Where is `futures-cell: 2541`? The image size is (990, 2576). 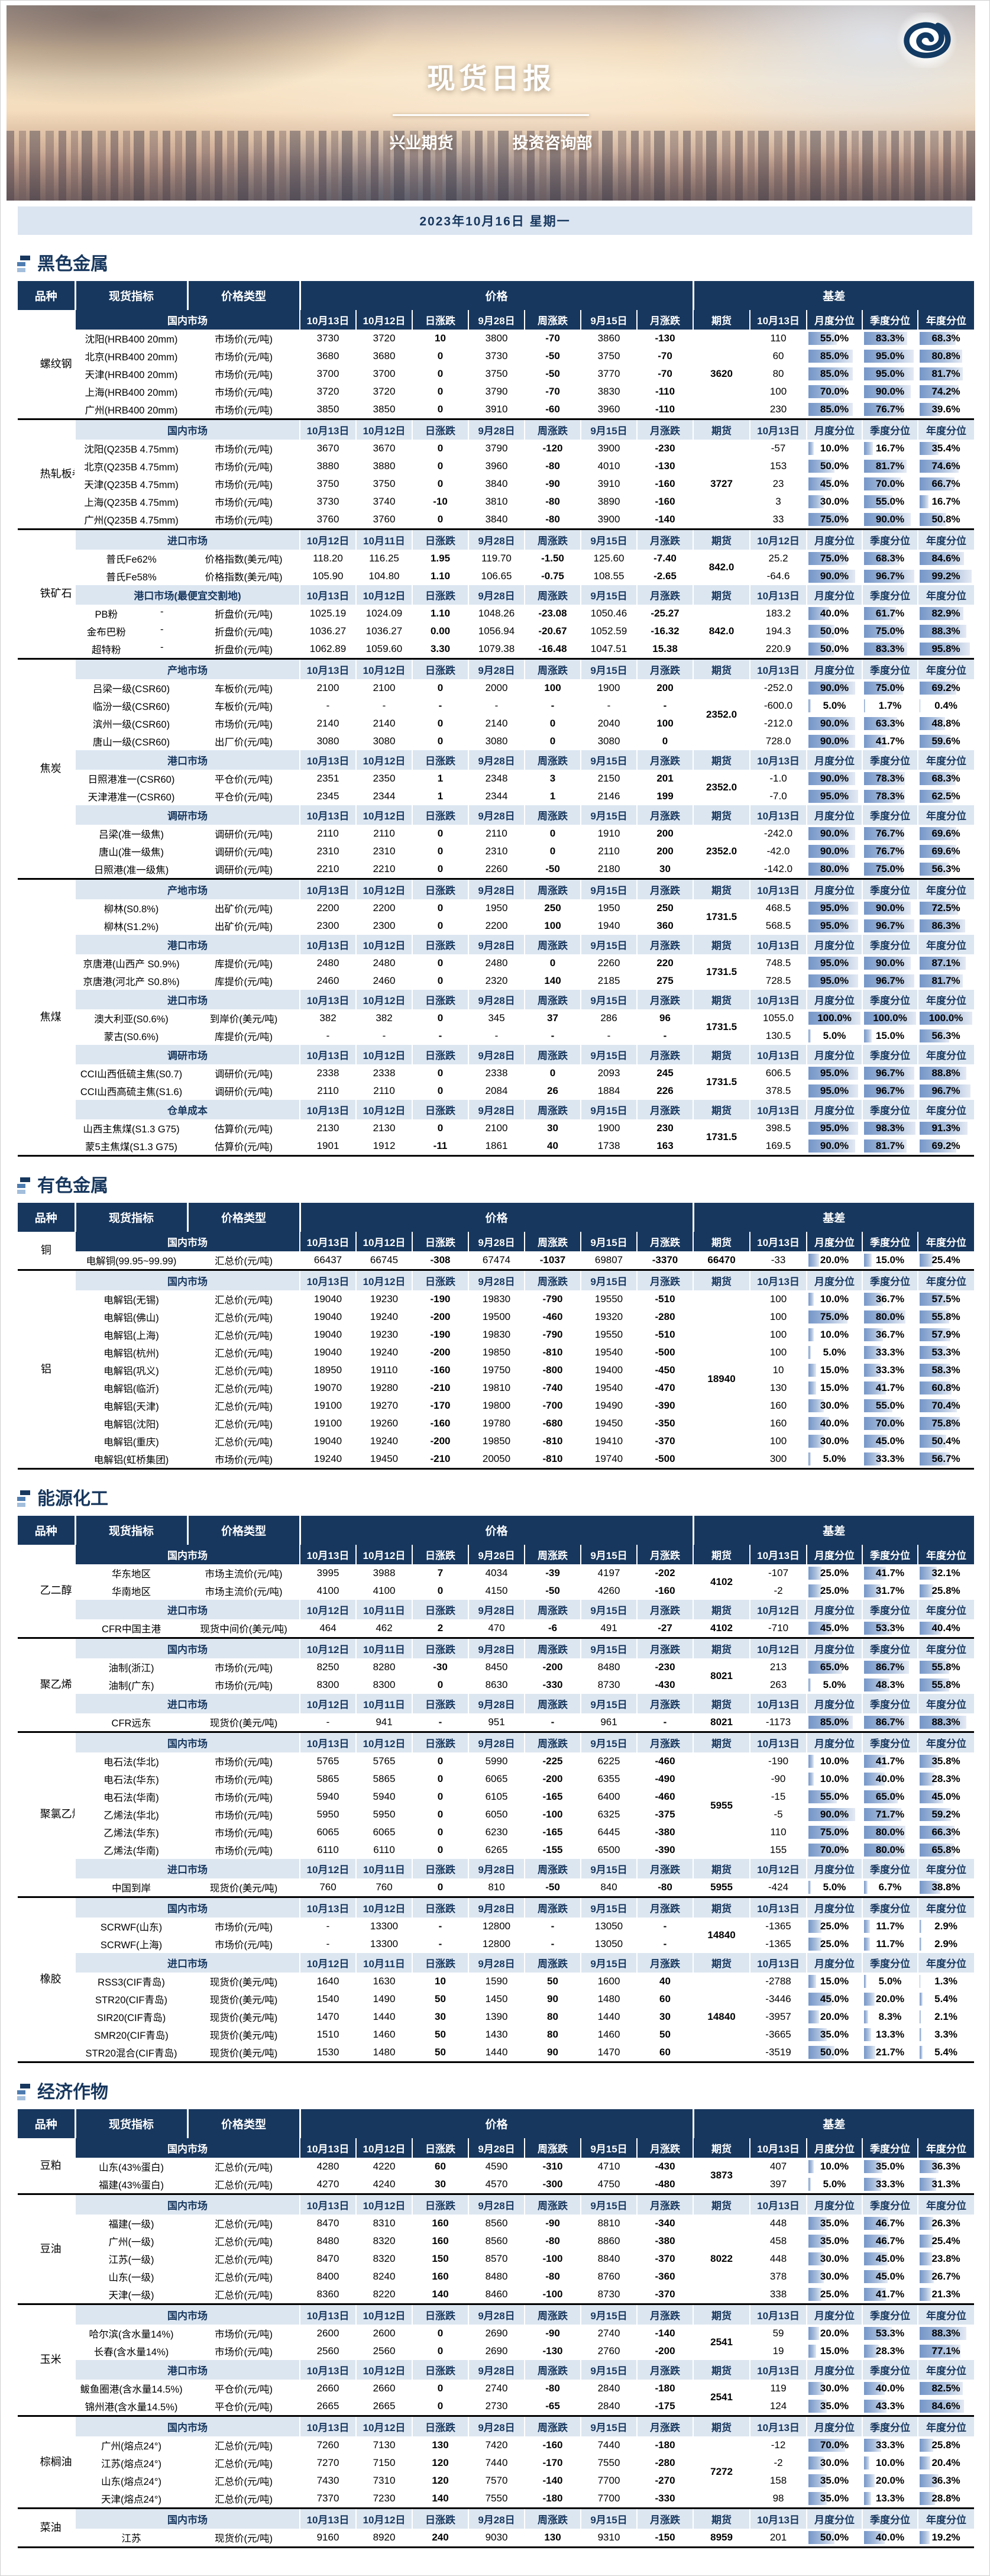 futures-cell: 2541 is located at coordinates (721, 2342).